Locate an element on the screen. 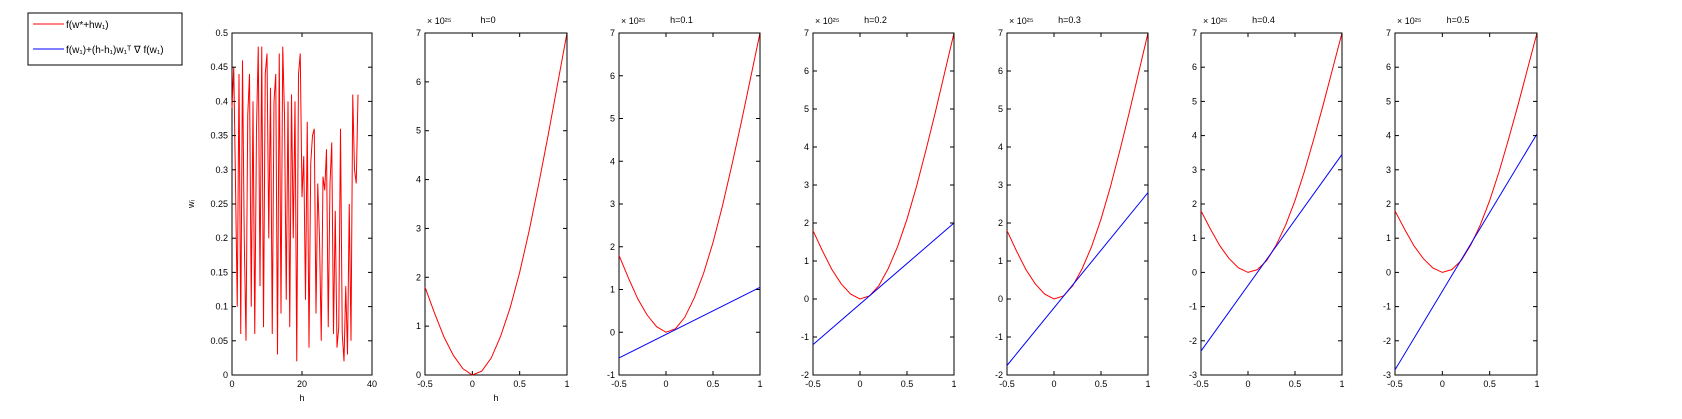 The image size is (1682, 419). y-tick-label: 0.35 is located at coordinates (219, 136).